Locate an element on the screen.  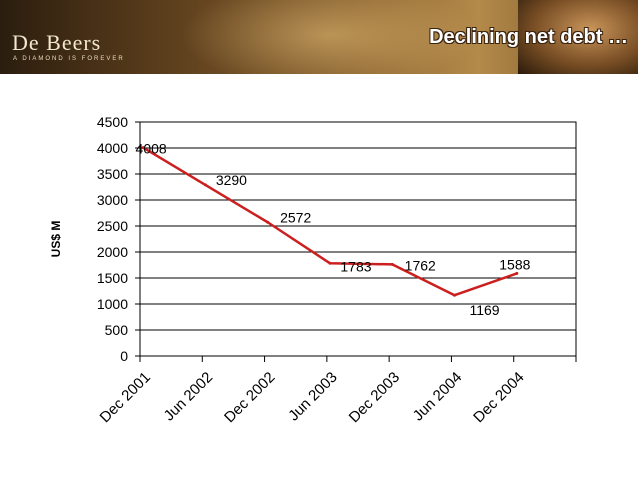
data-label: 3290 is located at coordinates (231, 180).